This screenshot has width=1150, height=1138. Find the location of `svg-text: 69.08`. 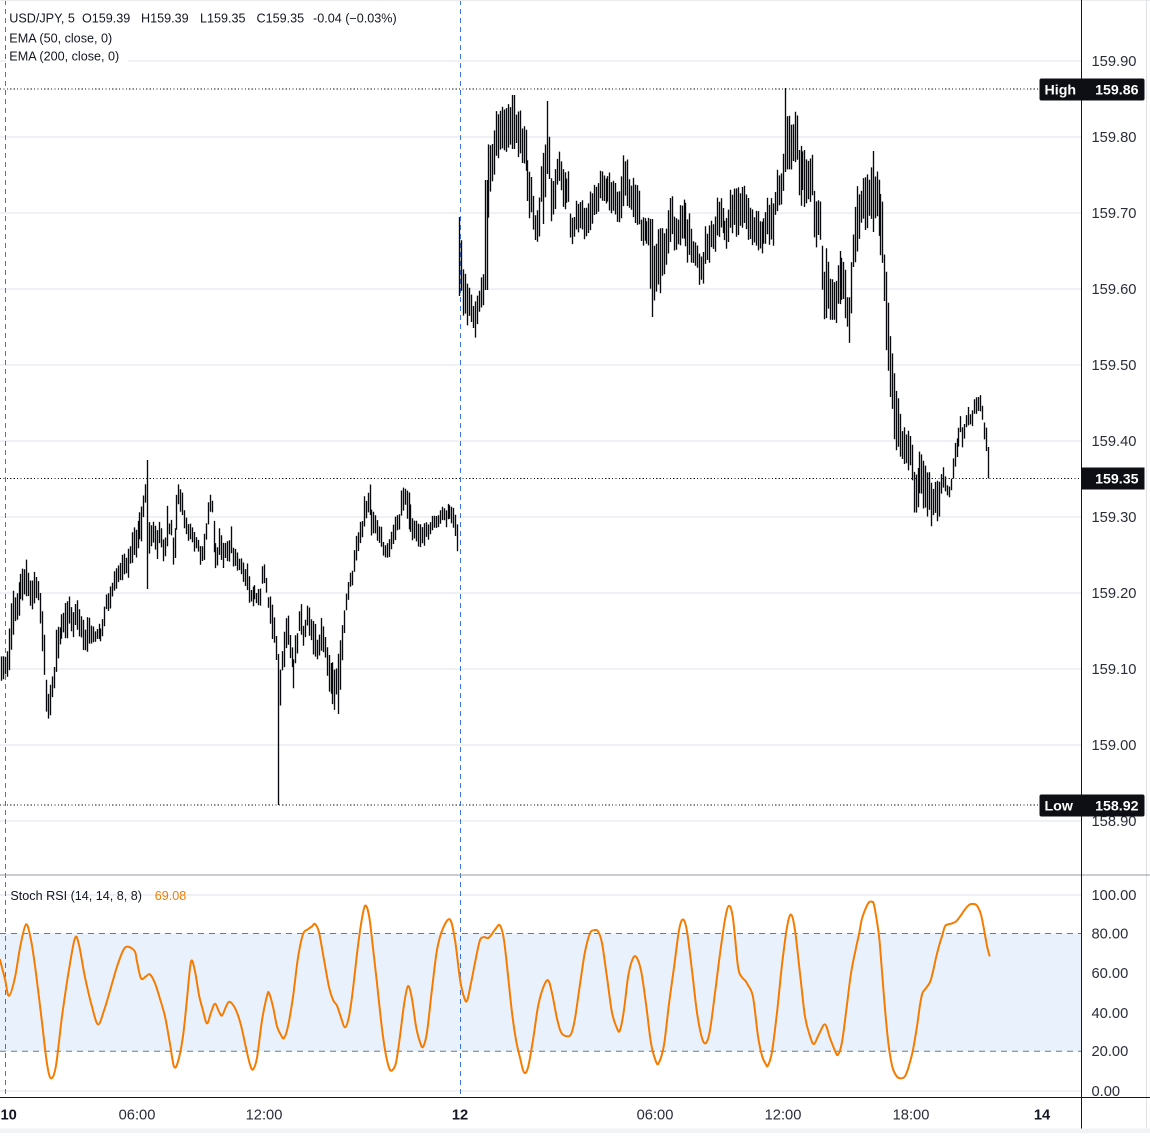

svg-text: 69.08 is located at coordinates (171, 896).